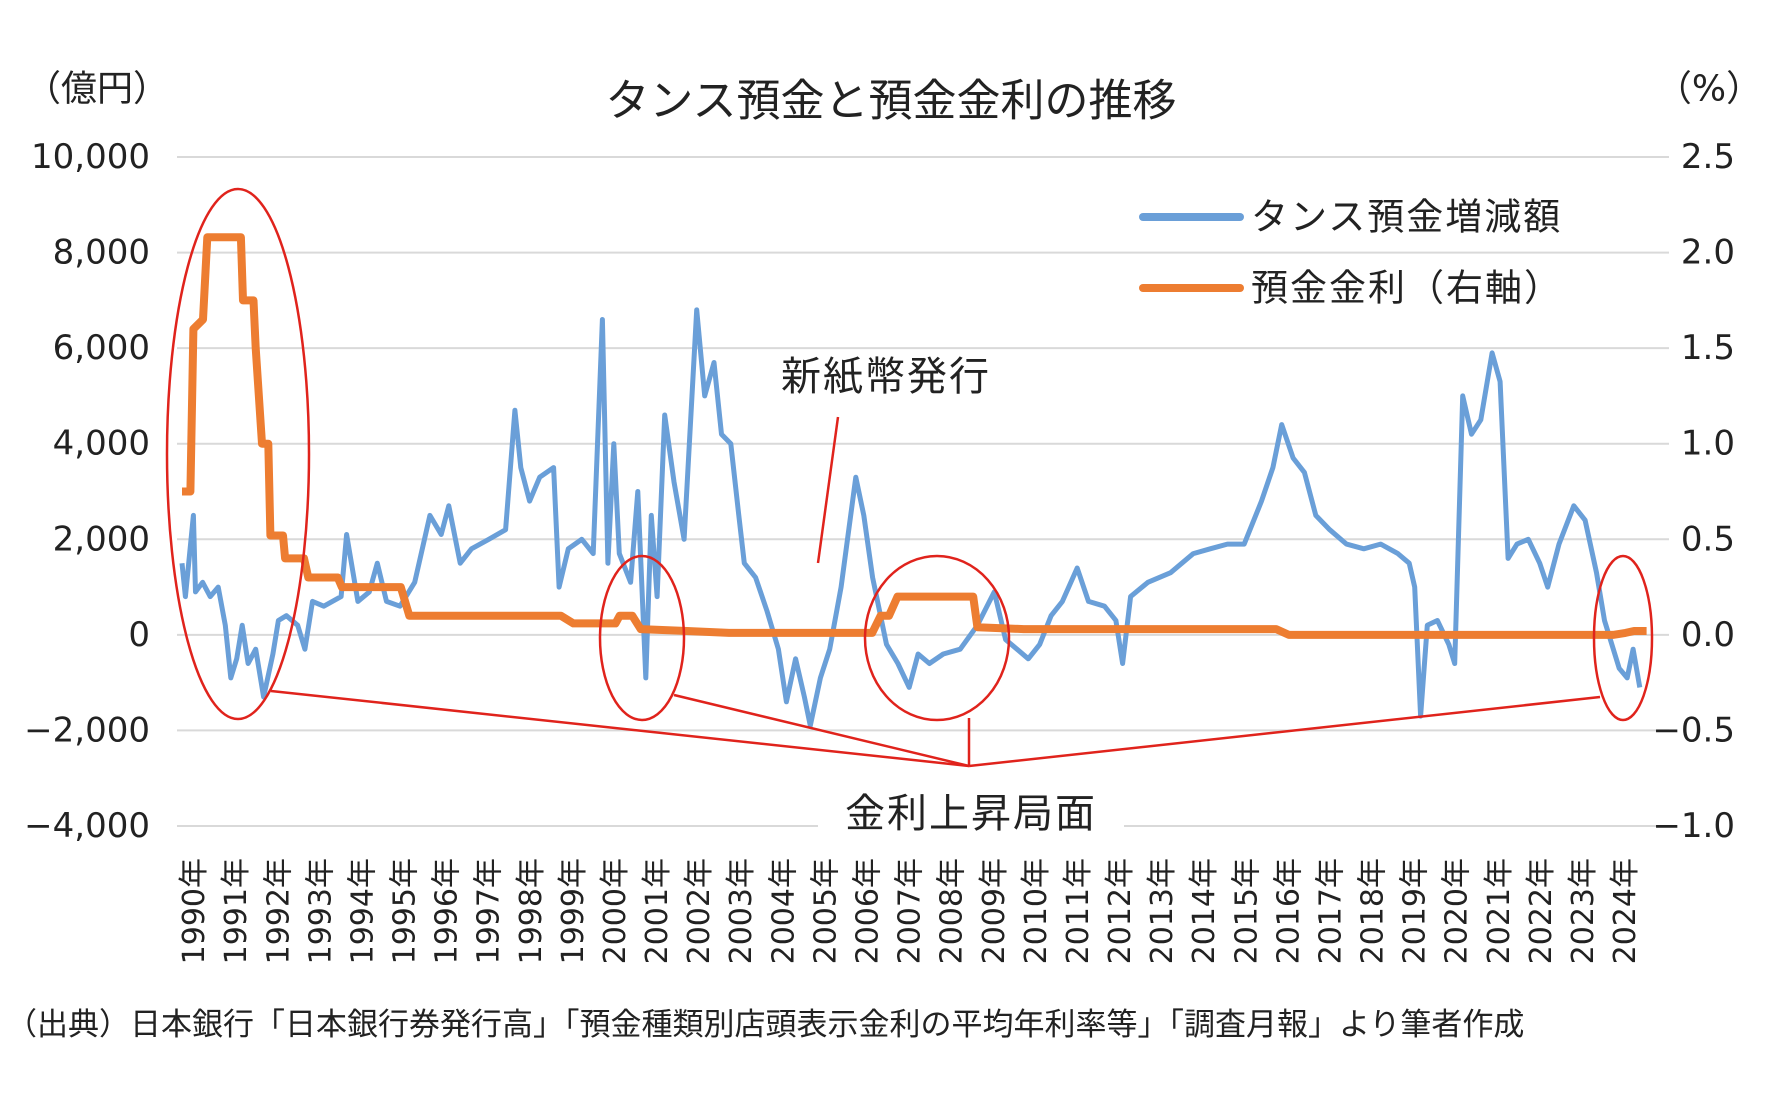  I want to click on y-tick-label: 4,000, so click(101, 444).